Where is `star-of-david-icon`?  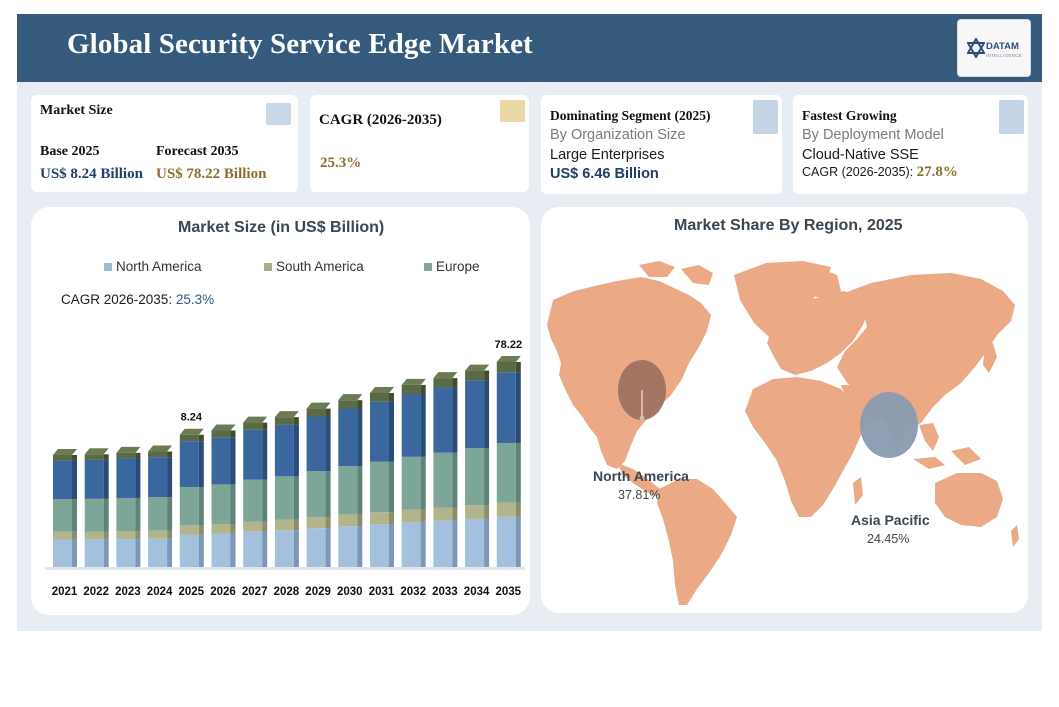 star-of-david-icon is located at coordinates (976, 48).